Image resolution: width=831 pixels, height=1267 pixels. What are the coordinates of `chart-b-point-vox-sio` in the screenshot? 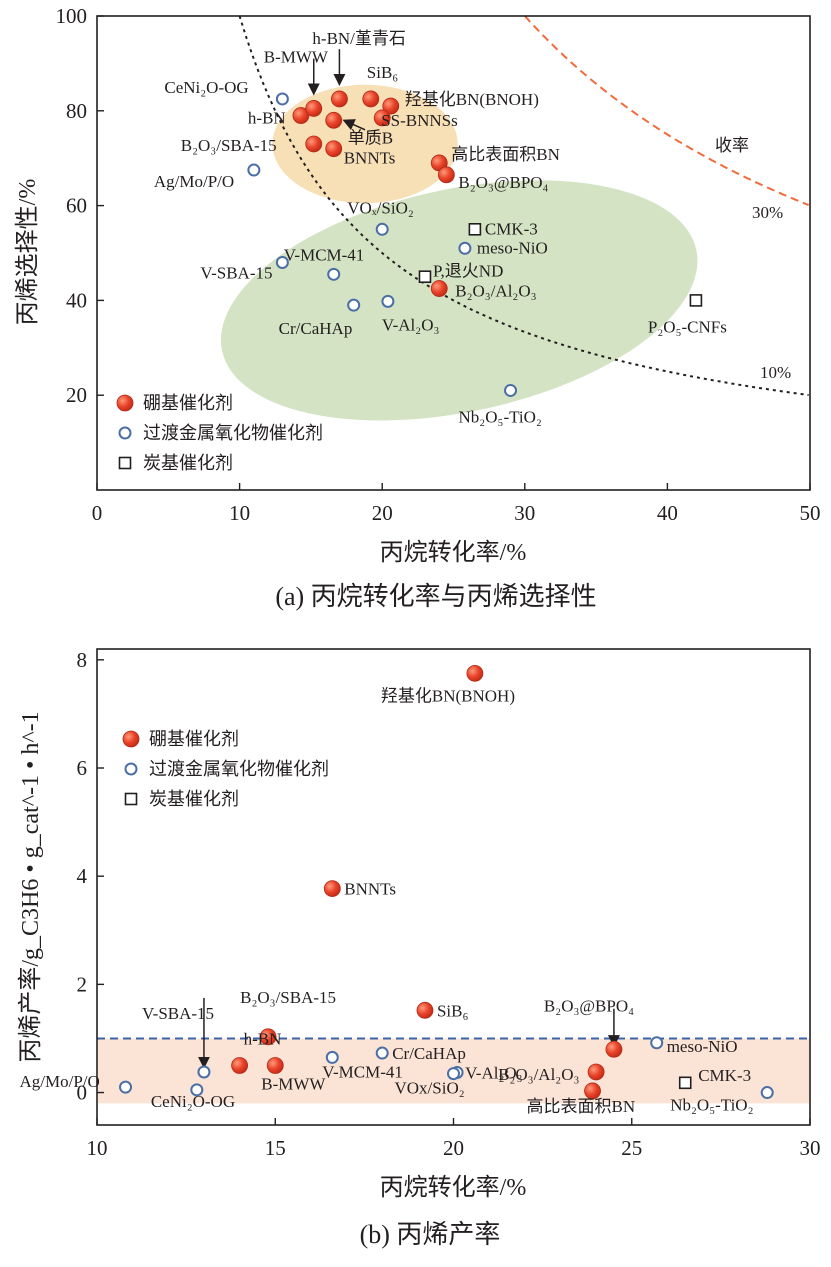 It's located at (453, 1074).